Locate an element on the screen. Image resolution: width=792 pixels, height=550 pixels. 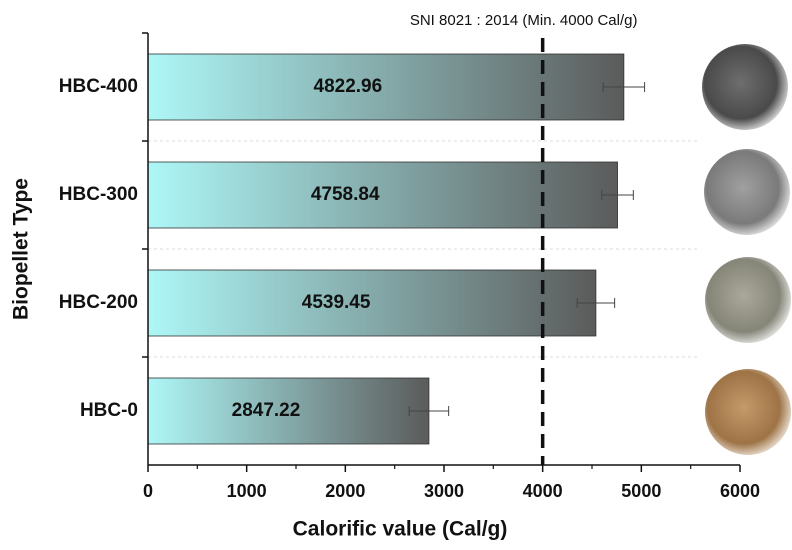
y-tick-label: HBC-300 is located at coordinates (98, 194).